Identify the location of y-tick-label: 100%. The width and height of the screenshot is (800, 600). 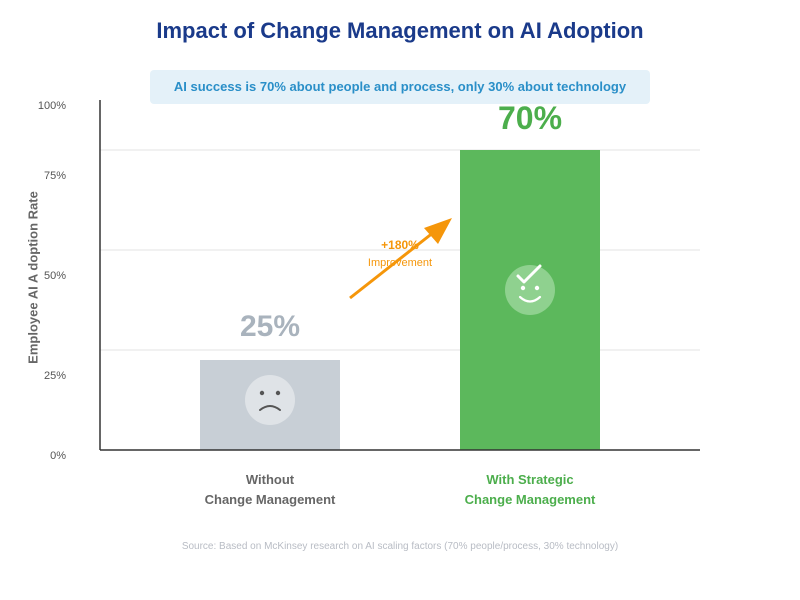
(51, 106).